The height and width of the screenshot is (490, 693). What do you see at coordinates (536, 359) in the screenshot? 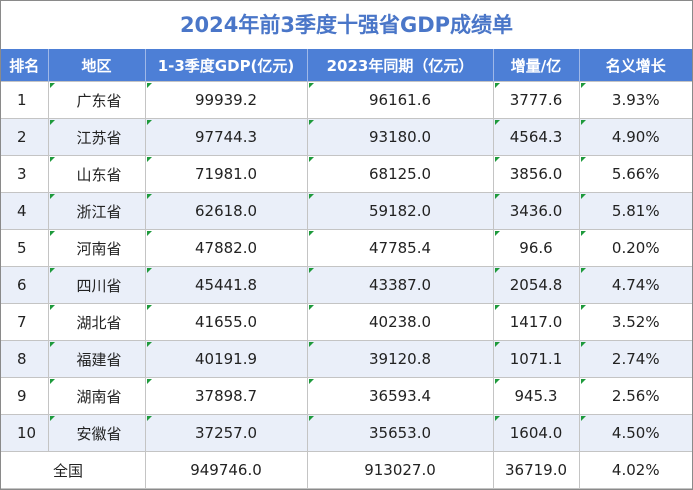
I see `increase-cell: 1071.1` at bounding box center [536, 359].